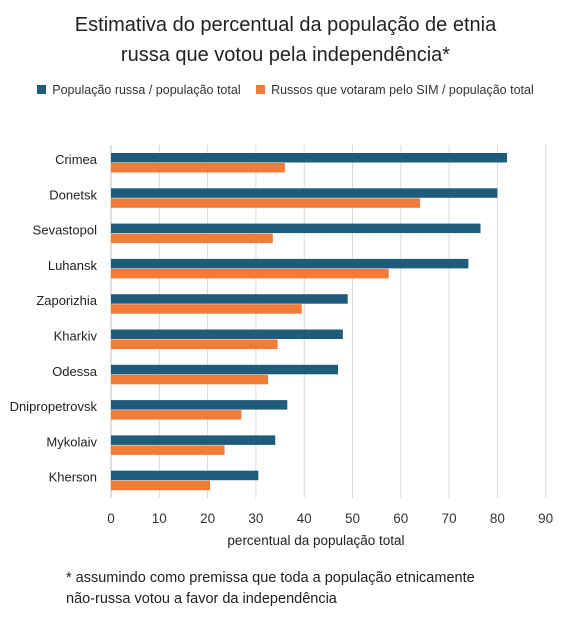 This screenshot has width=571, height=620. I want to click on category-label: Kharkiv, so click(76, 336).